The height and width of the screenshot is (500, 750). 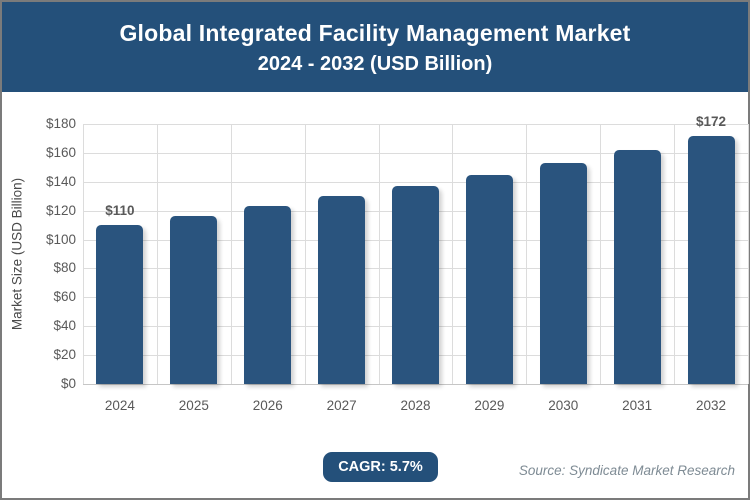 What do you see at coordinates (64, 268) in the screenshot?
I see `y-tick-label: $80` at bounding box center [64, 268].